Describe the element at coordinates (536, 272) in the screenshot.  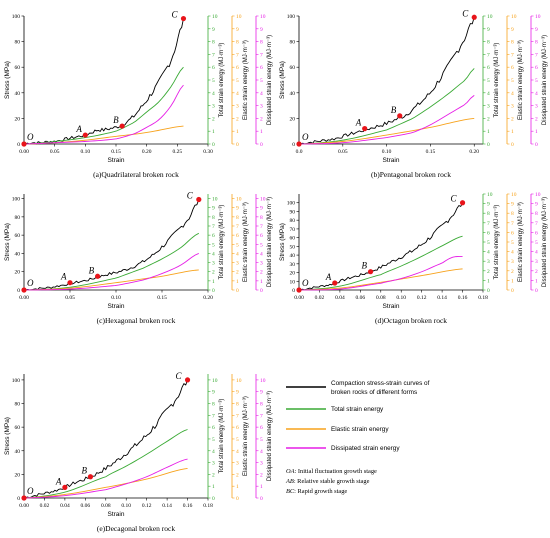
I see `y-tick-label-dissipated: 2` at that location.